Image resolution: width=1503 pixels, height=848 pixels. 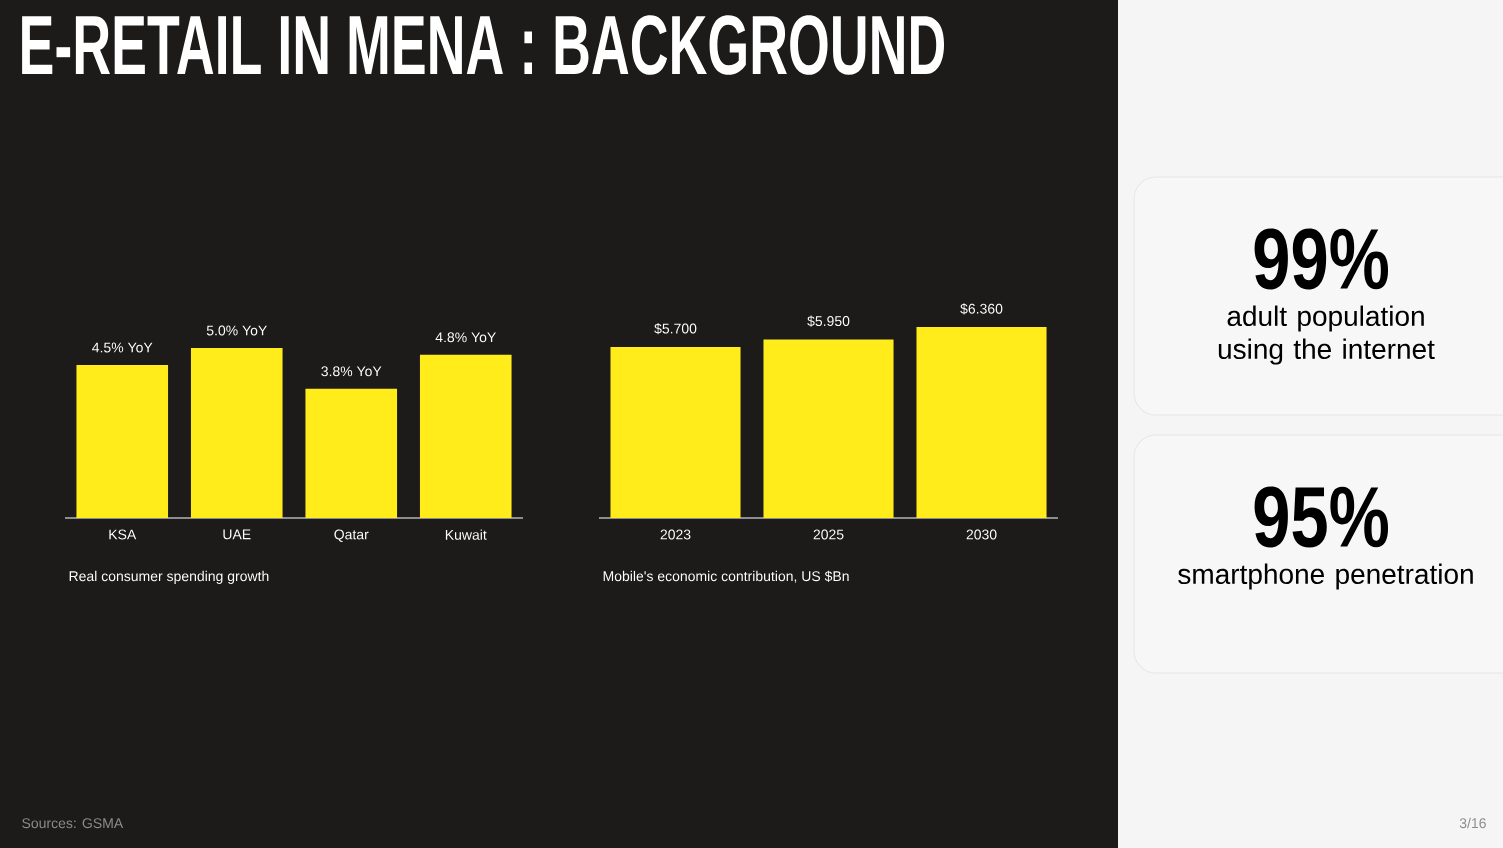 What do you see at coordinates (1325, 576) in the screenshot?
I see `text: smartphone penetration` at bounding box center [1325, 576].